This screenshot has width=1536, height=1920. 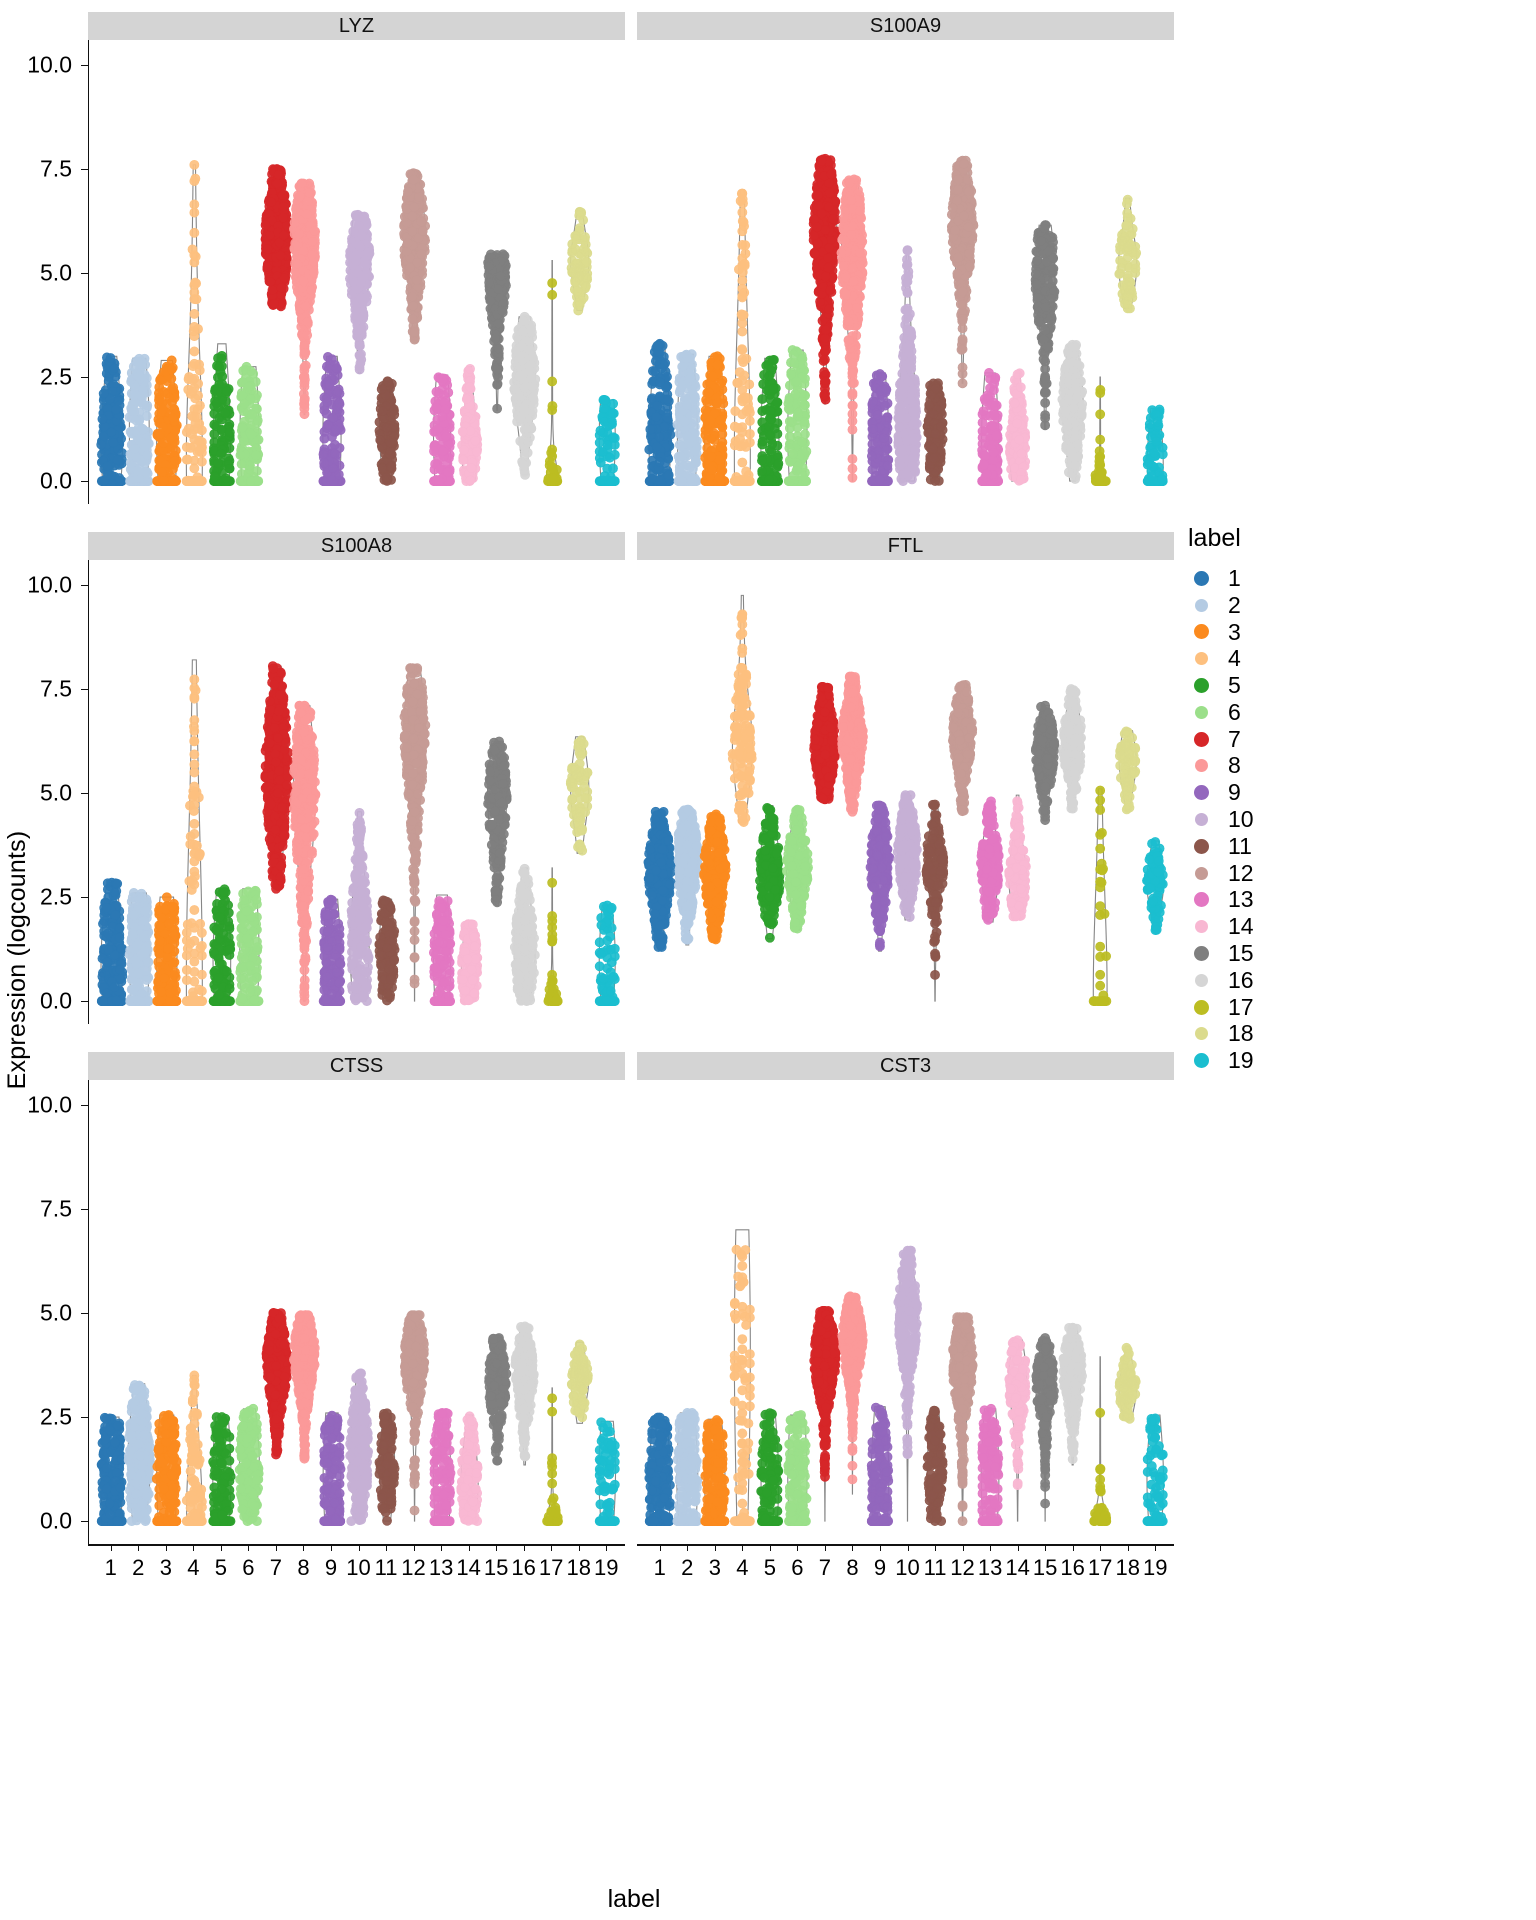 I want to click on legend-item: 1, so click(x=1256, y=578).